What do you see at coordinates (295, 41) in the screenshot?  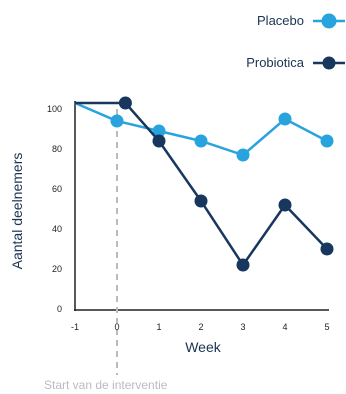 I see `legend: Placebo Probiotica` at bounding box center [295, 41].